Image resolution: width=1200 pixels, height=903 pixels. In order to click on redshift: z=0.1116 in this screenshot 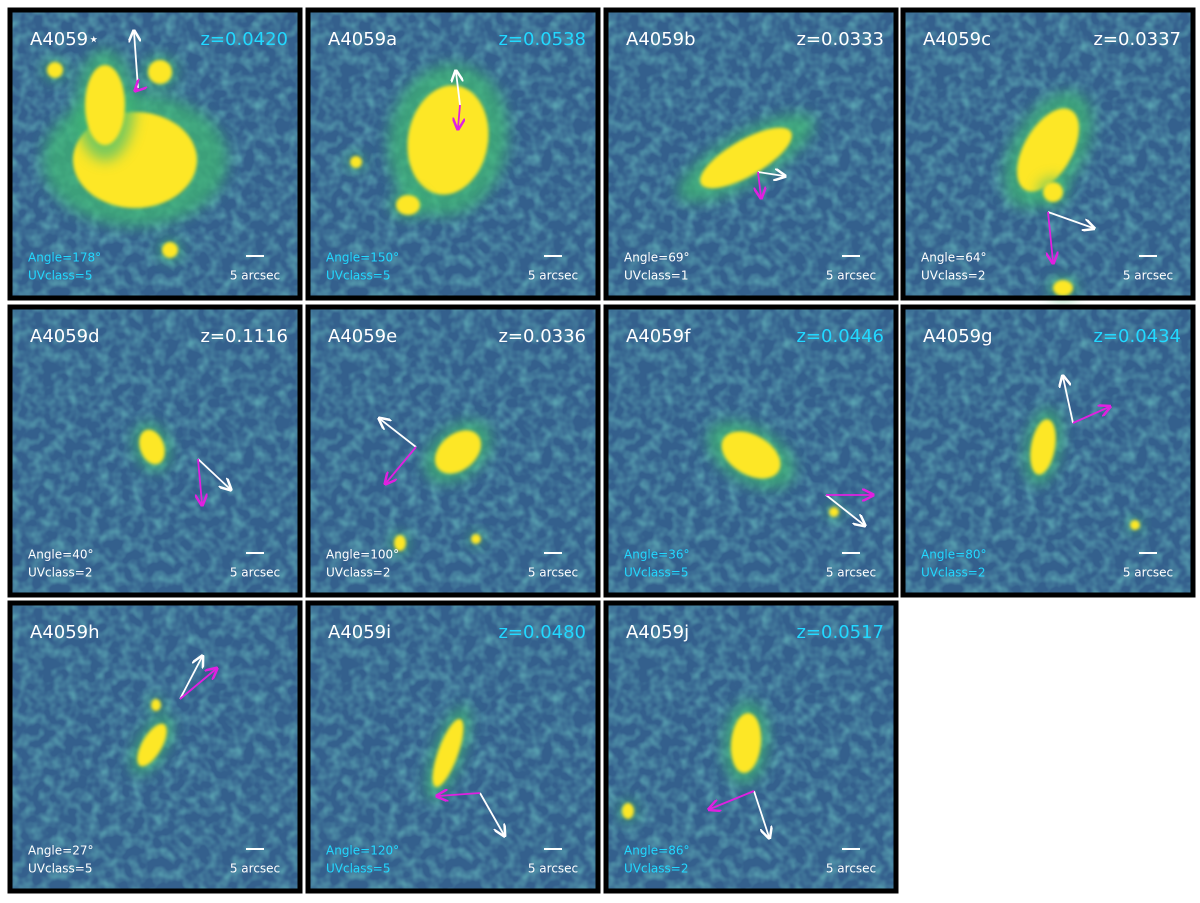, I will do `click(244, 336)`.